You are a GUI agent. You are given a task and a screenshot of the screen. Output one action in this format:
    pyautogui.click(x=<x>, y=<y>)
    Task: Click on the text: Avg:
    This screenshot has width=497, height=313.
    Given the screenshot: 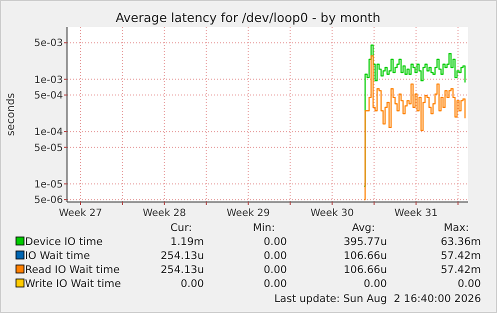 What is the action you would take?
    pyautogui.click(x=363, y=228)
    